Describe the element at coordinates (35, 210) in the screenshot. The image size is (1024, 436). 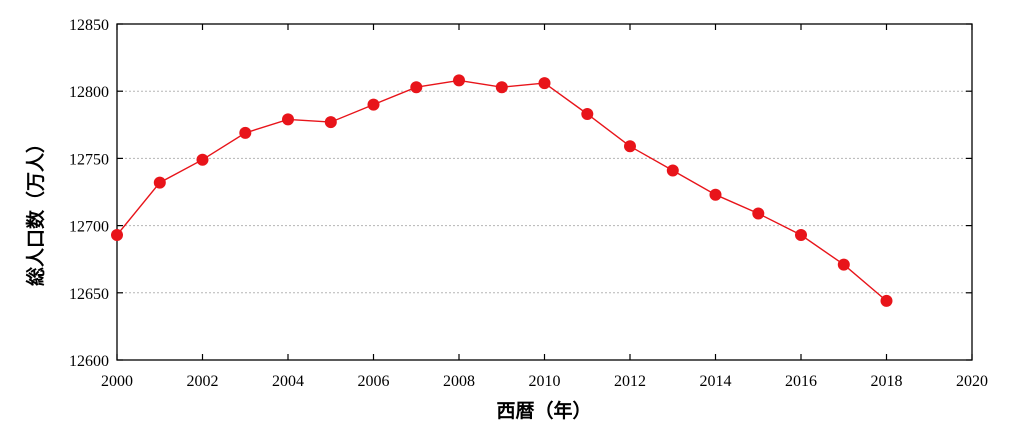
I see `y-axis-label: 総人口数（万人）` at that location.